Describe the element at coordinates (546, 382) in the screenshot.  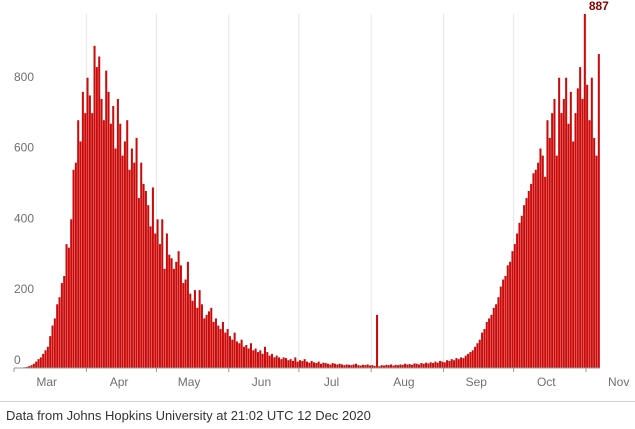
I see `x-tick-label-oct: Oct` at that location.